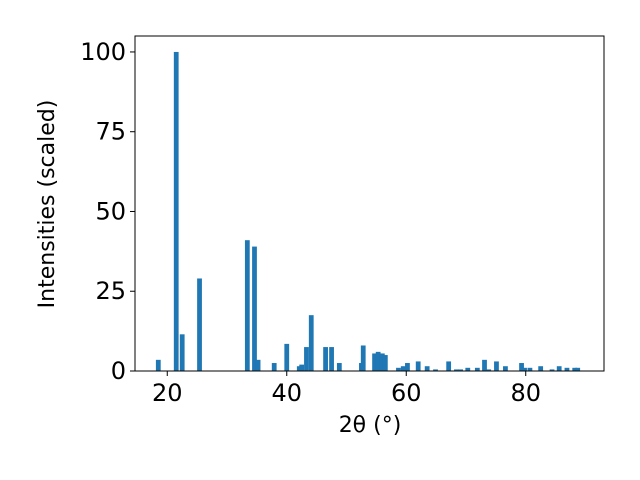  I want to click on y-tick-label: 50, so click(110, 211).